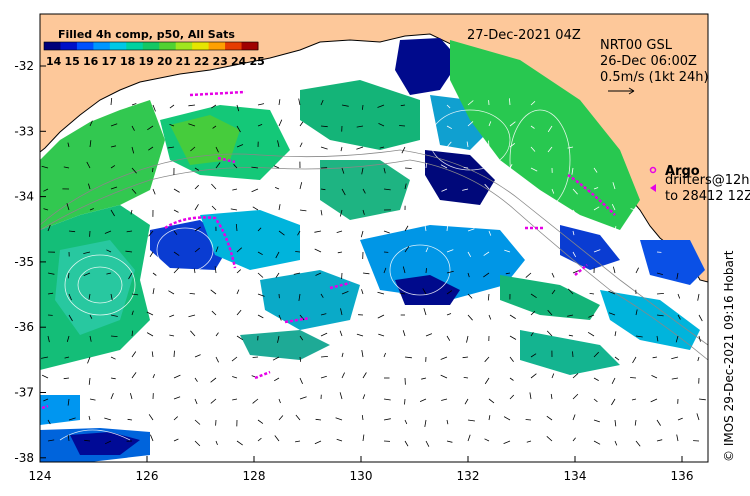 This screenshot has height=496, width=750. What do you see at coordinates (109, 61) in the screenshot?
I see `colorbar-tick-label: 17` at bounding box center [109, 61].